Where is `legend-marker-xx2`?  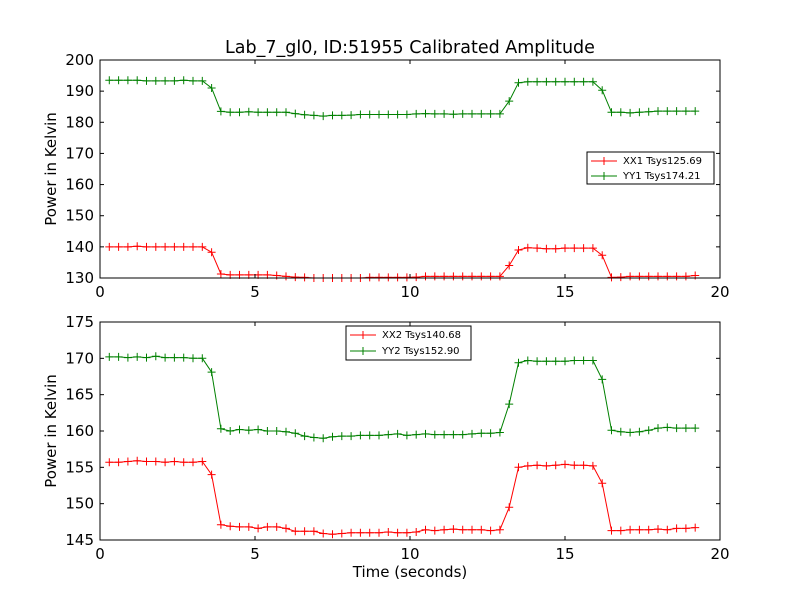 legend-marker-xx2 is located at coordinates (363, 335).